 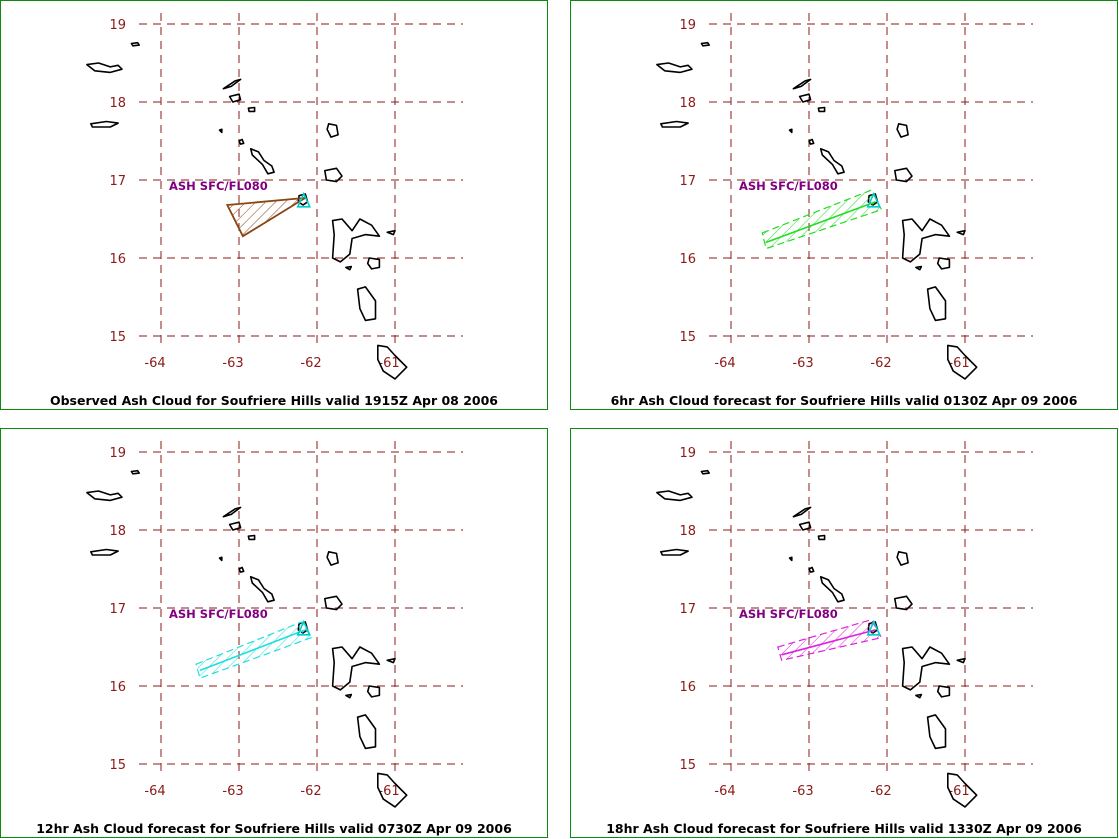 What do you see at coordinates (218, 614) in the screenshot?
I see `ash-level-label: ASH SFC/FL080` at bounding box center [218, 614].